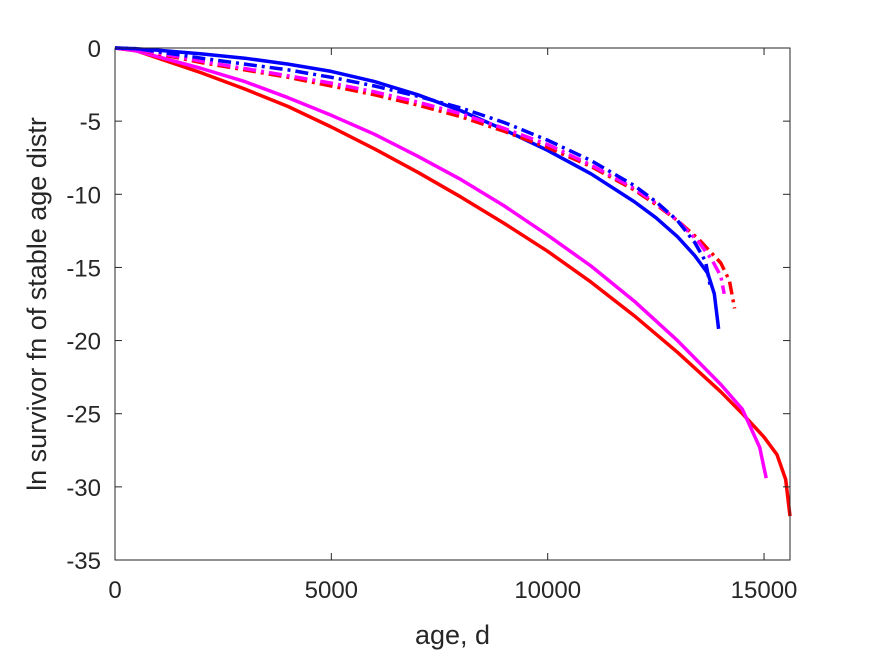 The width and height of the screenshot is (875, 661). What do you see at coordinates (764, 590) in the screenshot?
I see `x-tick-label: 15000` at bounding box center [764, 590].